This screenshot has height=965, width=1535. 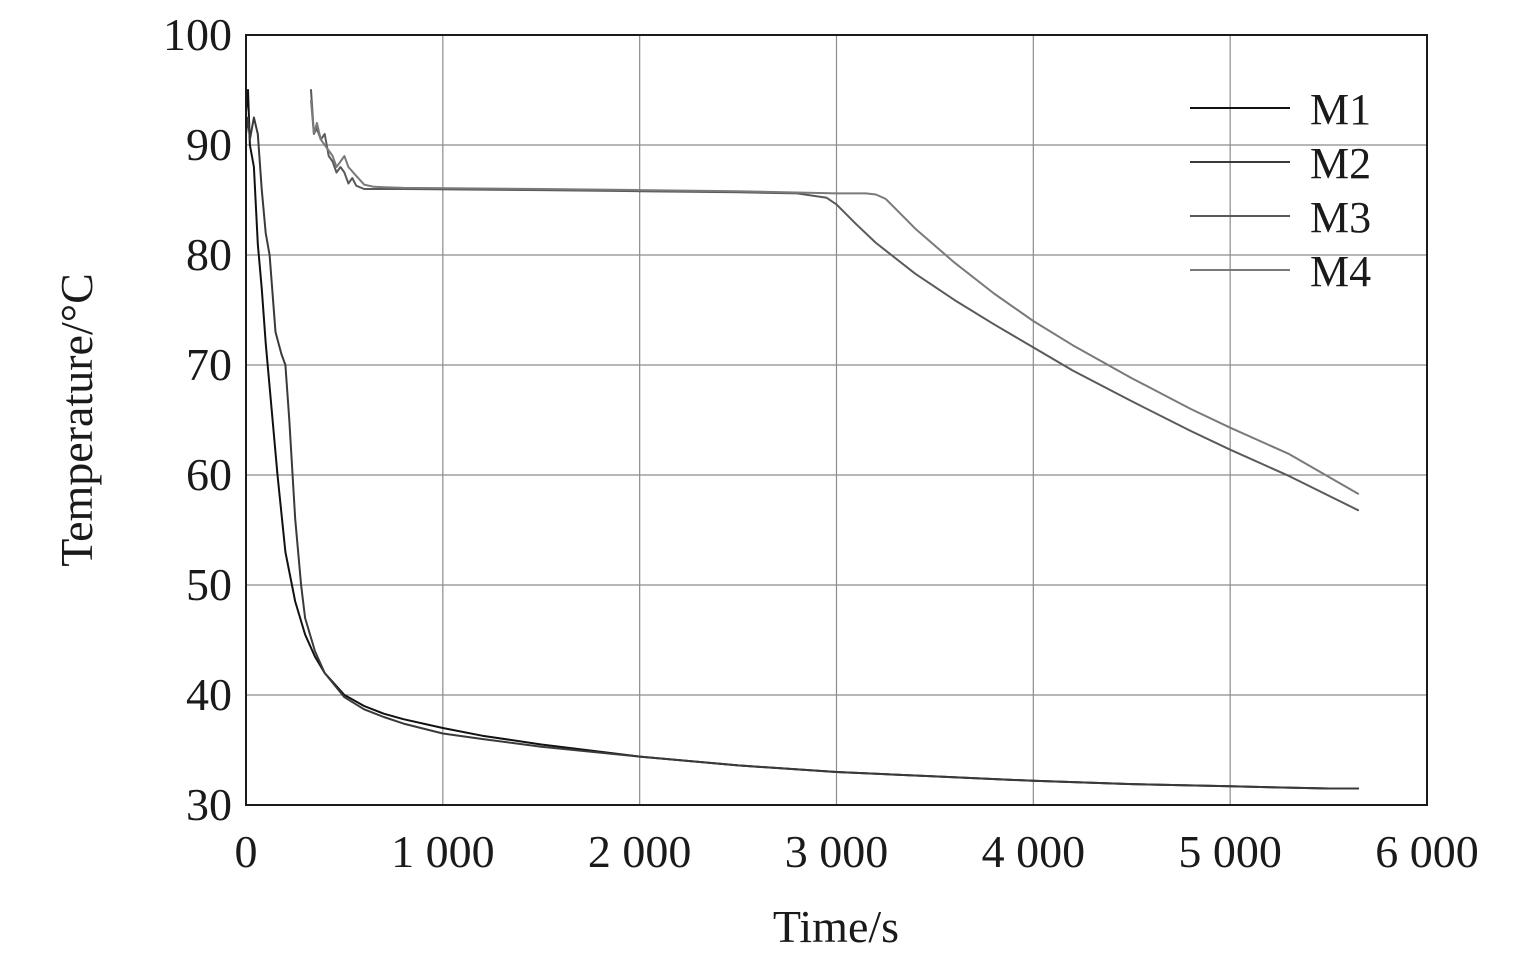 What do you see at coordinates (640, 851) in the screenshot?
I see `x-tick-label: 2 000` at bounding box center [640, 851].